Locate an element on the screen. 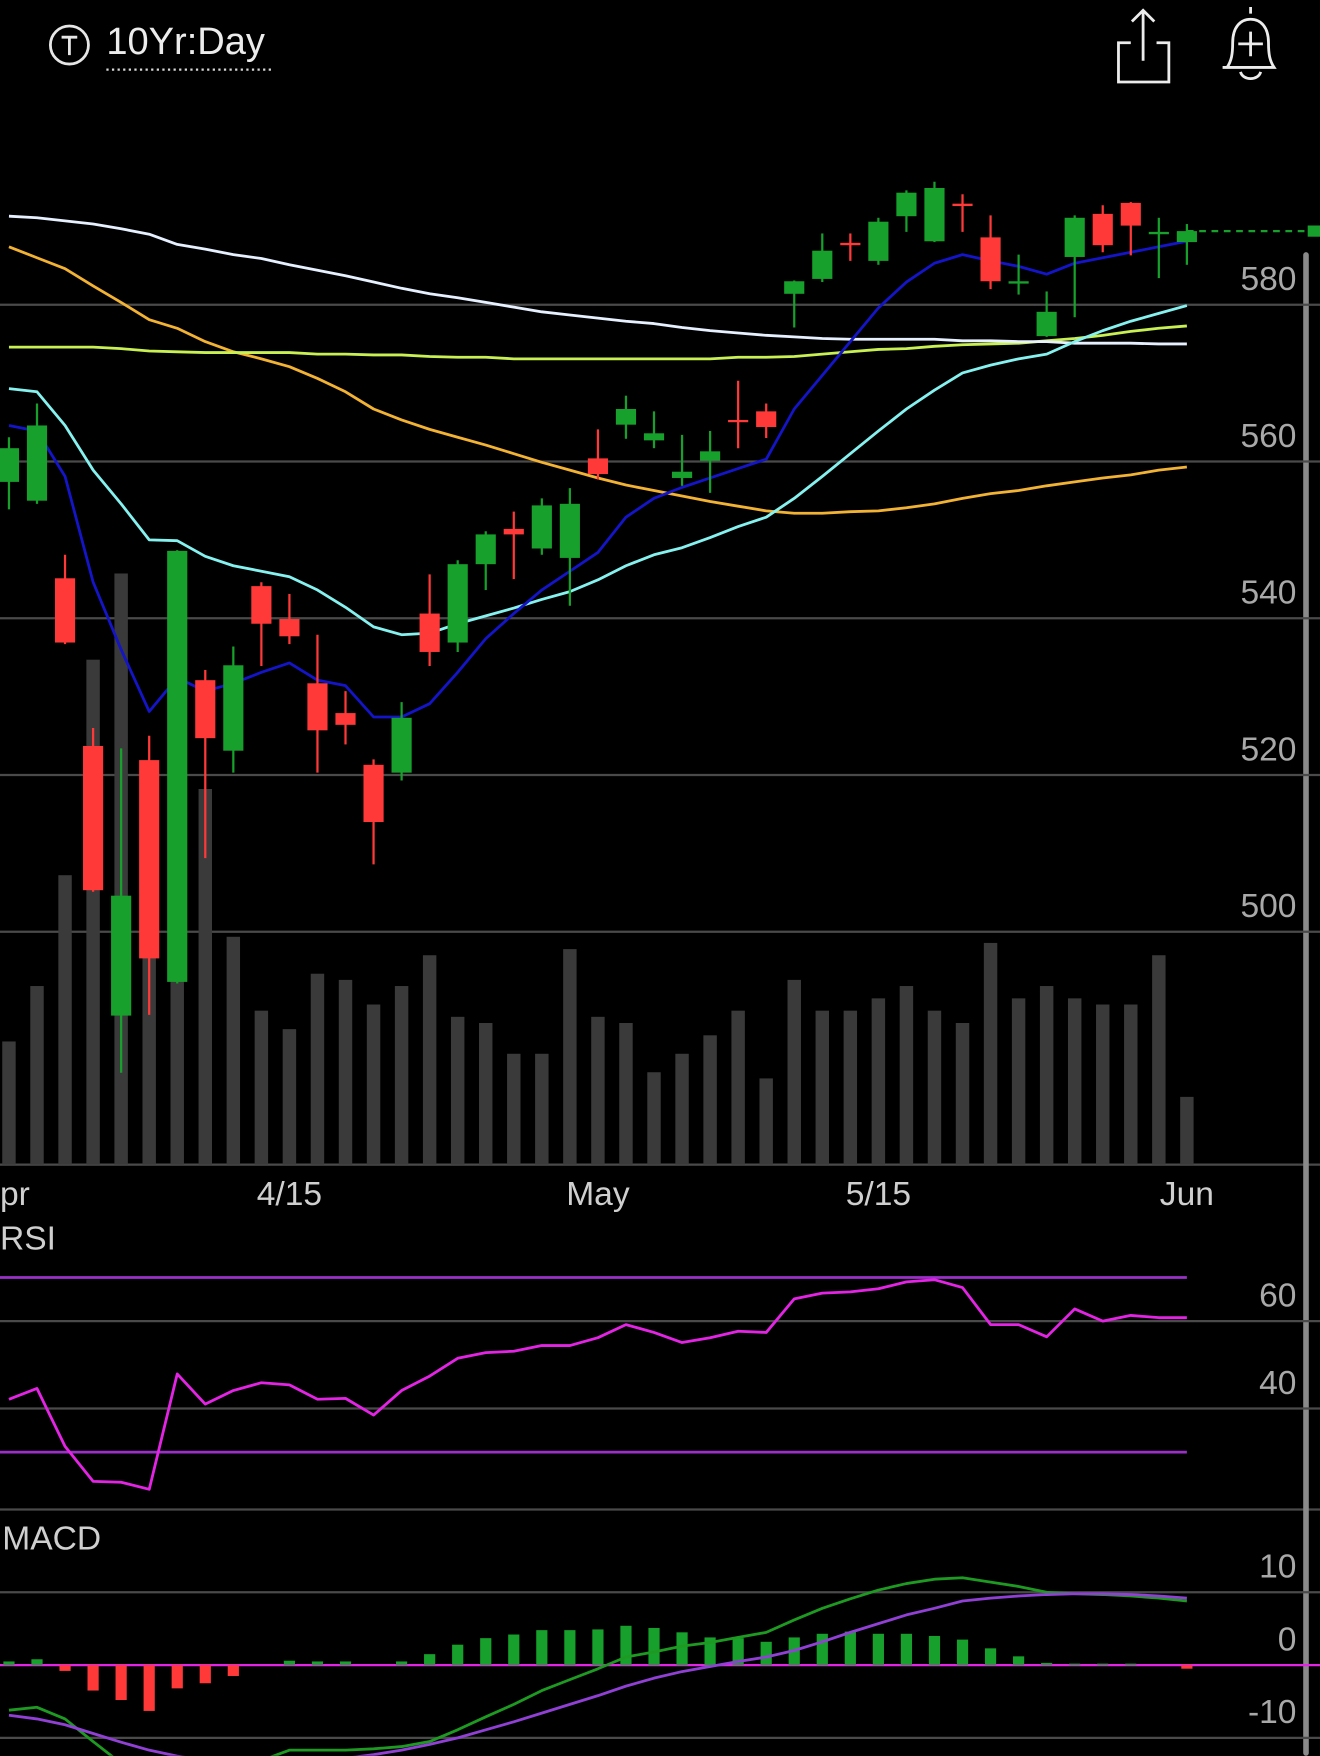  alert-button is located at coordinates (1249, 43).